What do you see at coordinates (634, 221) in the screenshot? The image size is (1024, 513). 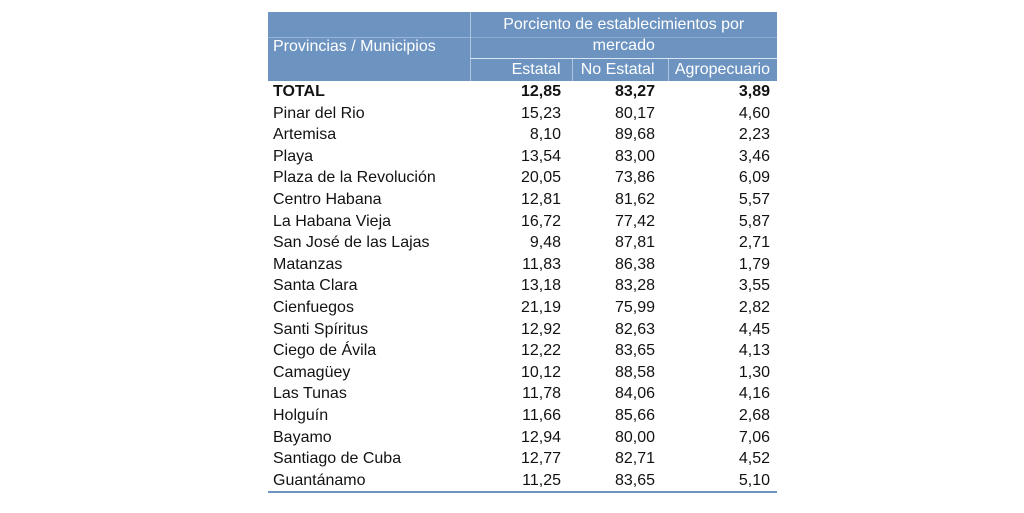 I see `cell-no-estatal: 77,42` at bounding box center [634, 221].